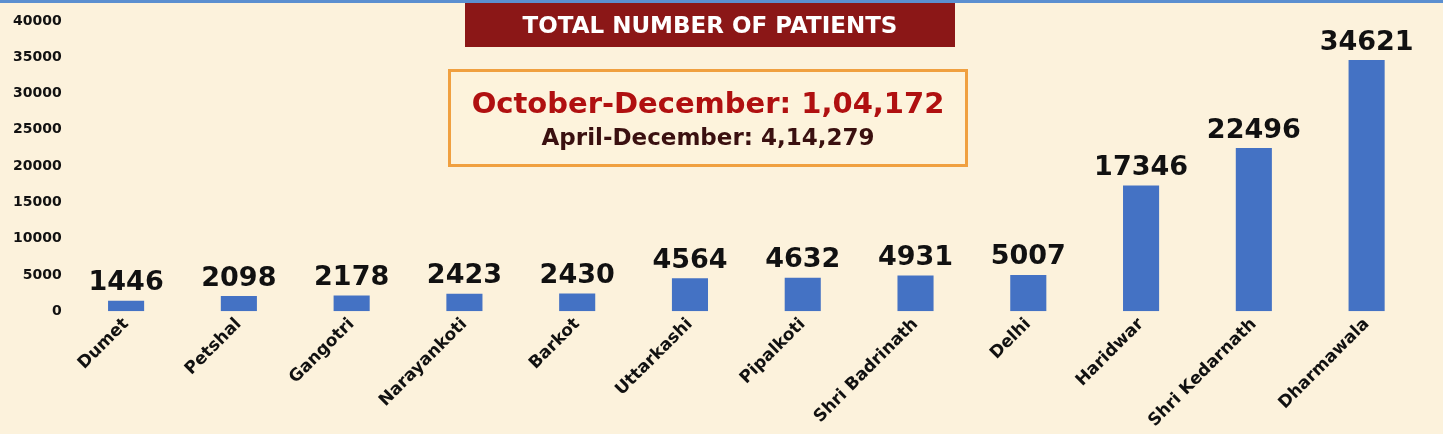  Describe the element at coordinates (37, 19) in the screenshot. I see `y-tick-label: 40000` at that location.